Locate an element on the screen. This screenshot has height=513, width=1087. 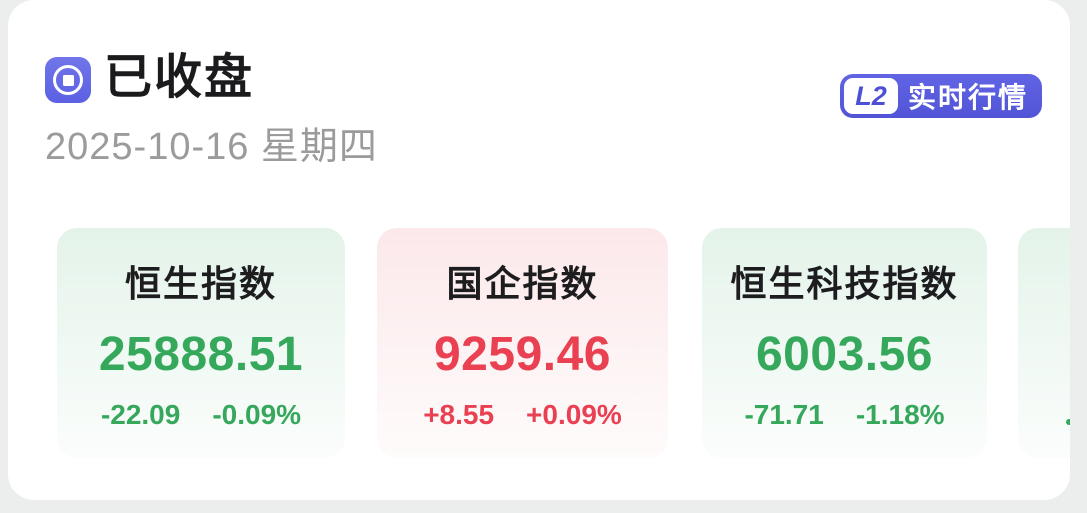
index-change-row: +8.55 +0.09% is located at coordinates (522, 415).